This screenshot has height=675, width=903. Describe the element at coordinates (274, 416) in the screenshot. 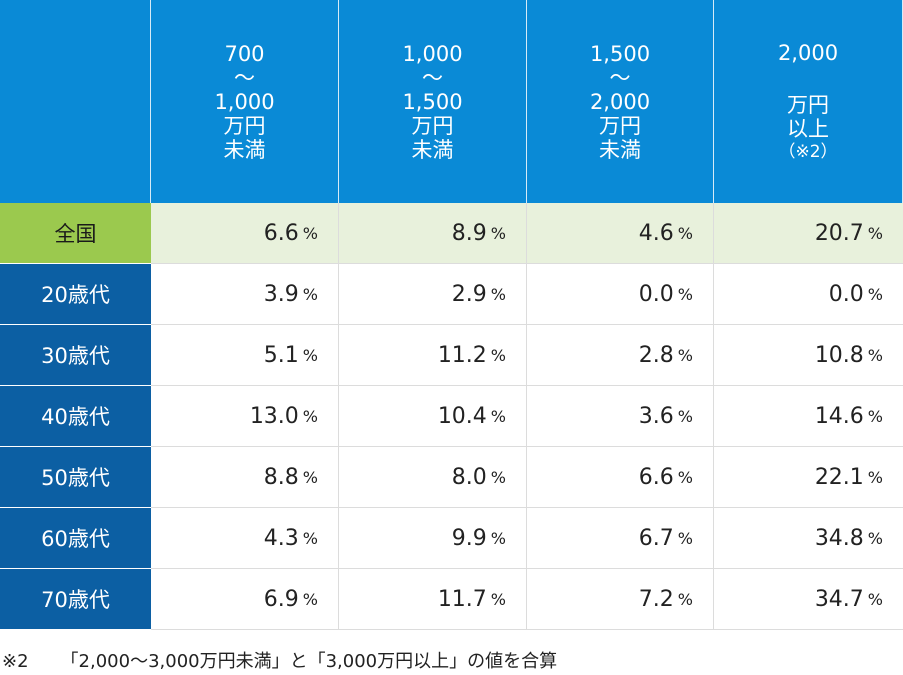

I see `cell-value: 13.0` at that location.